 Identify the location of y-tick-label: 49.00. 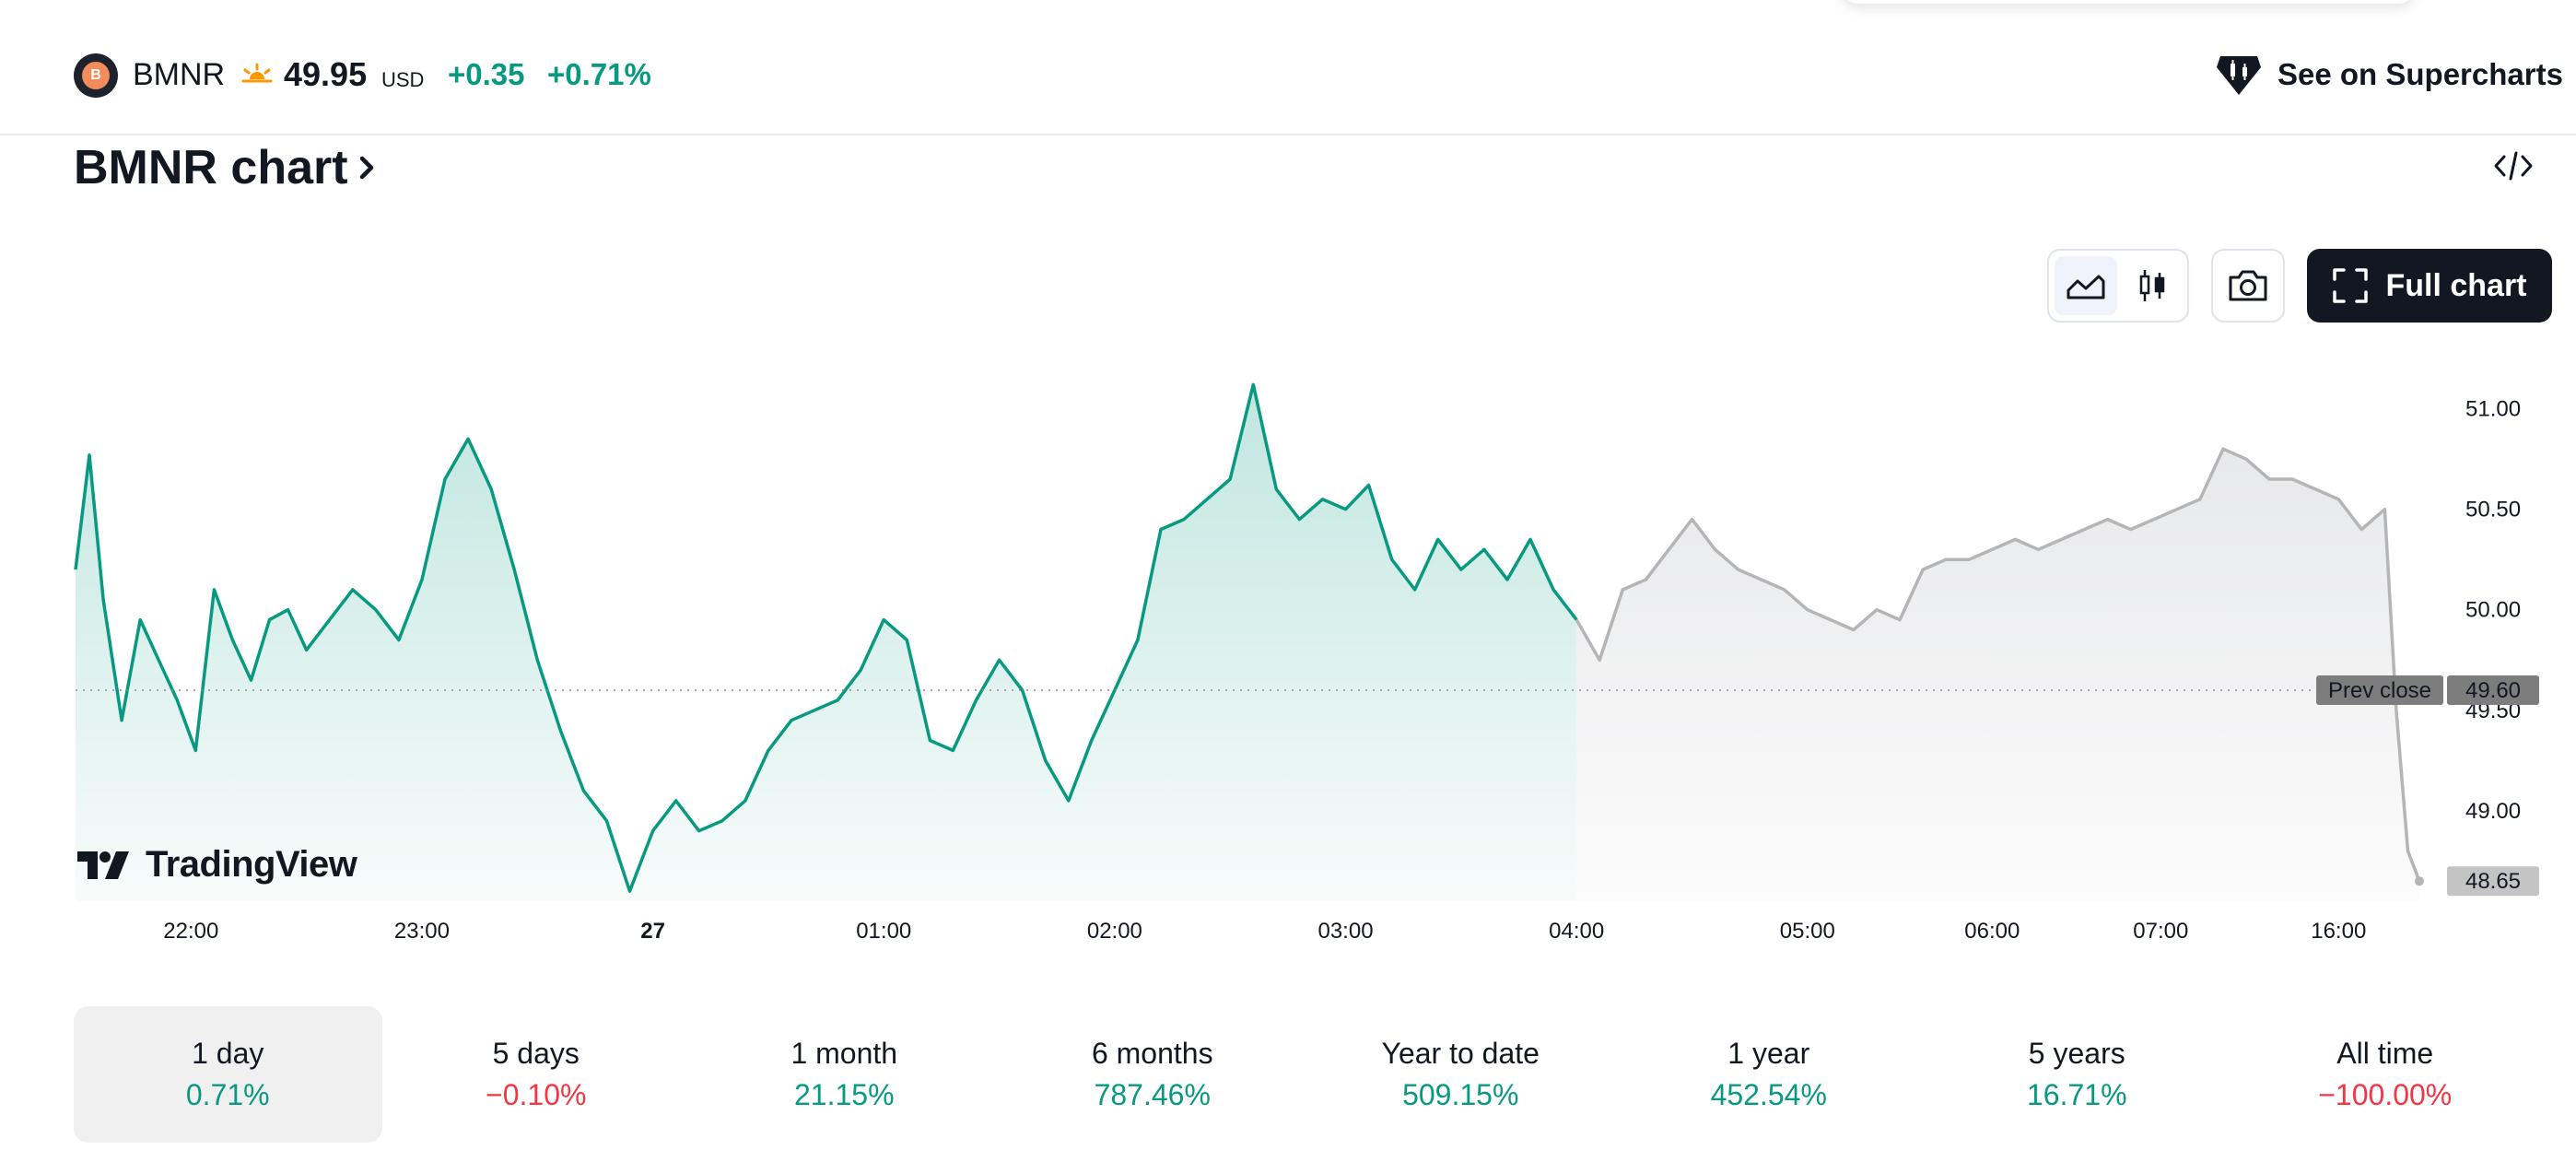
(2493, 812).